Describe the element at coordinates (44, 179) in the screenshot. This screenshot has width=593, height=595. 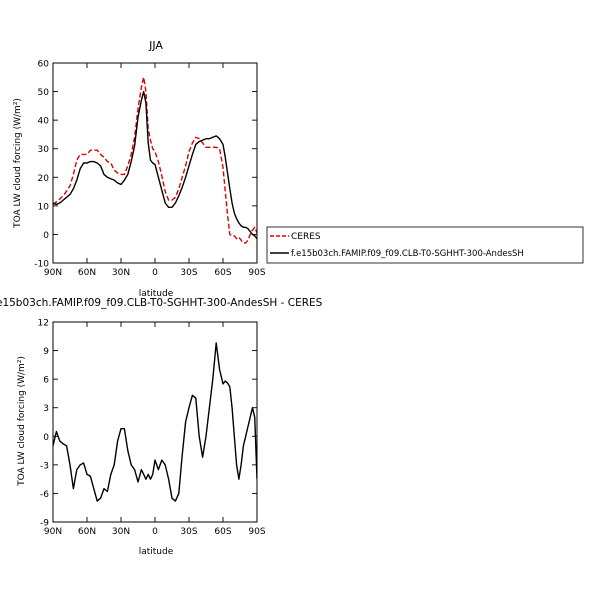
I see `y-tick-label: 20` at that location.